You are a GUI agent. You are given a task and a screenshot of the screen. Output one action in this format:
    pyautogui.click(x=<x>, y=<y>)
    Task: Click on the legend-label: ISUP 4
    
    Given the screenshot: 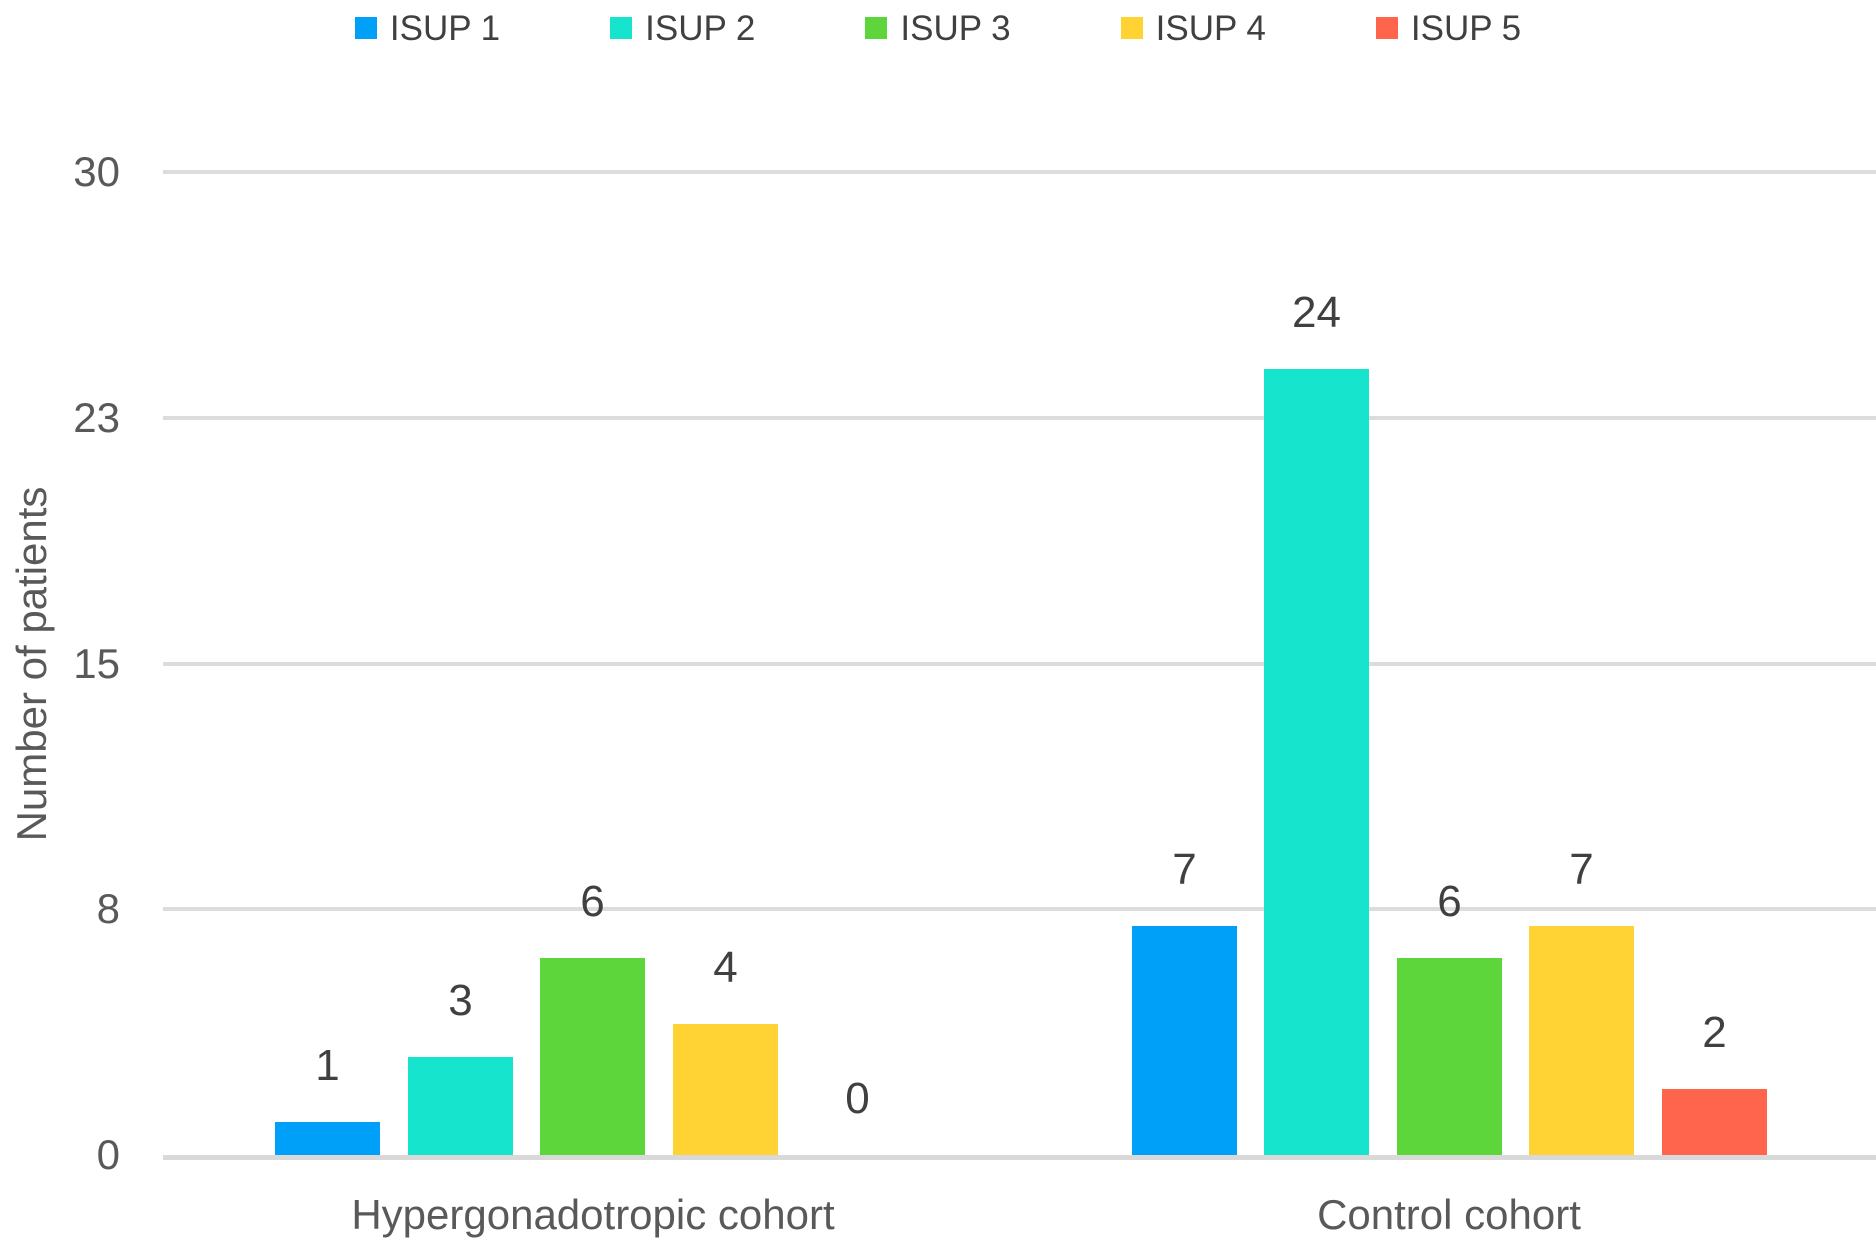 What is the action you would take?
    pyautogui.click(x=1210, y=28)
    